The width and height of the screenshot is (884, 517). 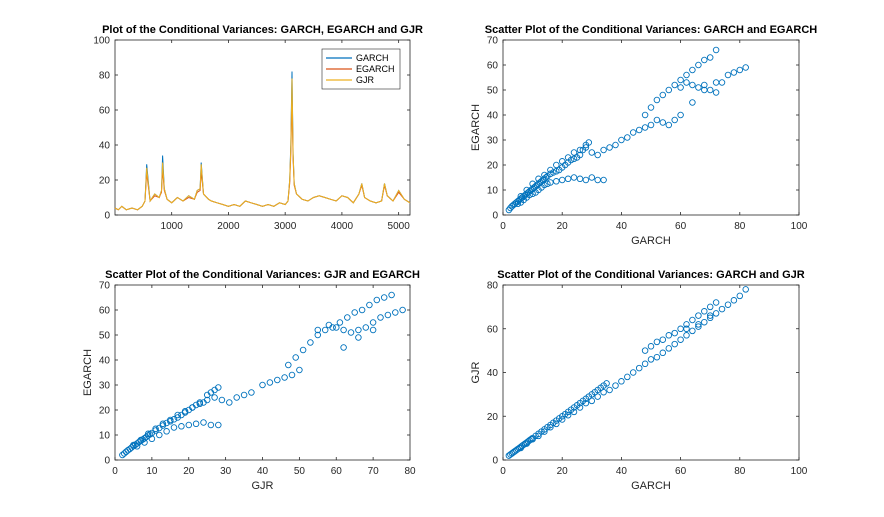 What do you see at coordinates (651, 486) in the screenshot?
I see `x-axis-label: GARCH` at bounding box center [651, 486].